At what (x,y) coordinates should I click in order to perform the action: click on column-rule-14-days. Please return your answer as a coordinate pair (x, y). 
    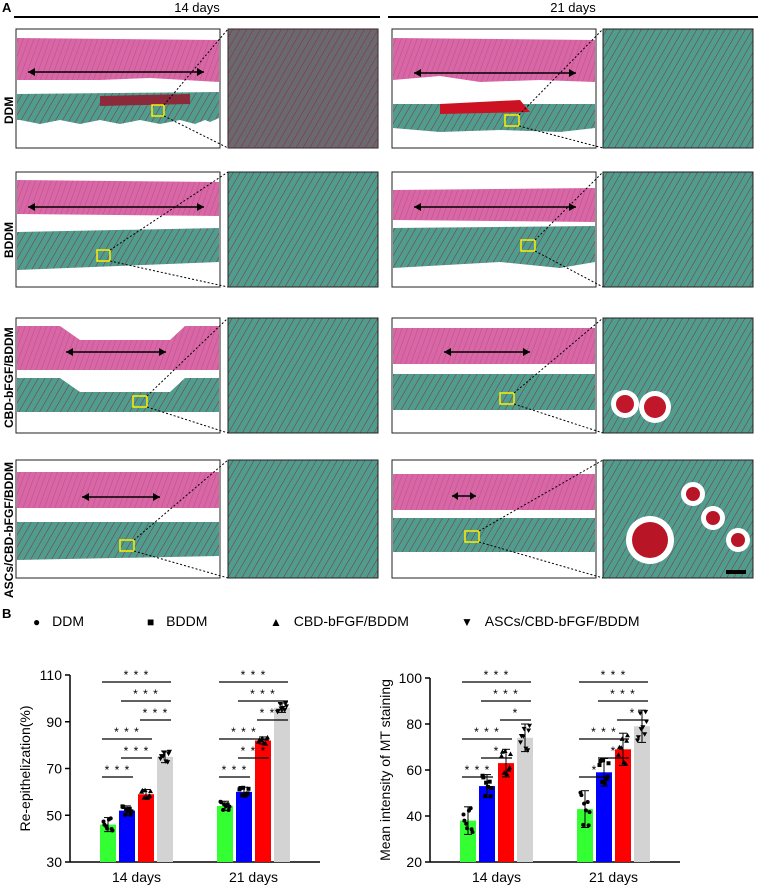
    Looking at the image, I should click on (197, 17).